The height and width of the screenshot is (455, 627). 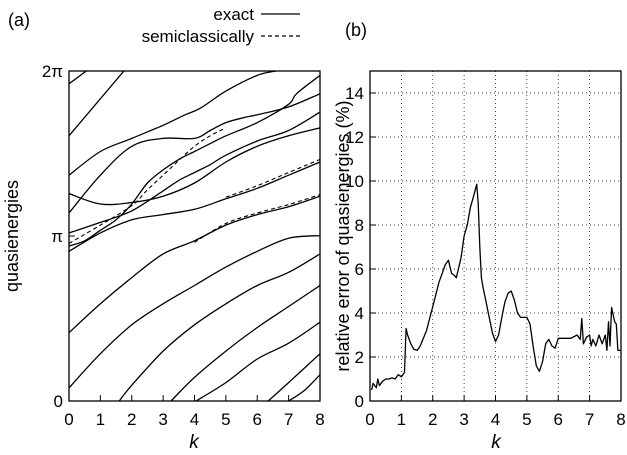 What do you see at coordinates (19, 20) in the screenshot?
I see `panel-a-label: (a)` at bounding box center [19, 20].